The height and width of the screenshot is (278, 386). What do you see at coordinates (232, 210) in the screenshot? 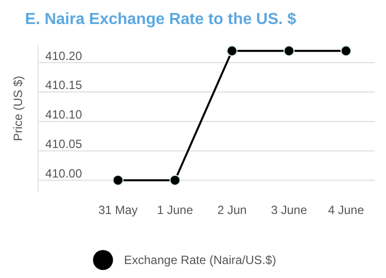
I see `x-tick-label: 2 Jun` at bounding box center [232, 210].